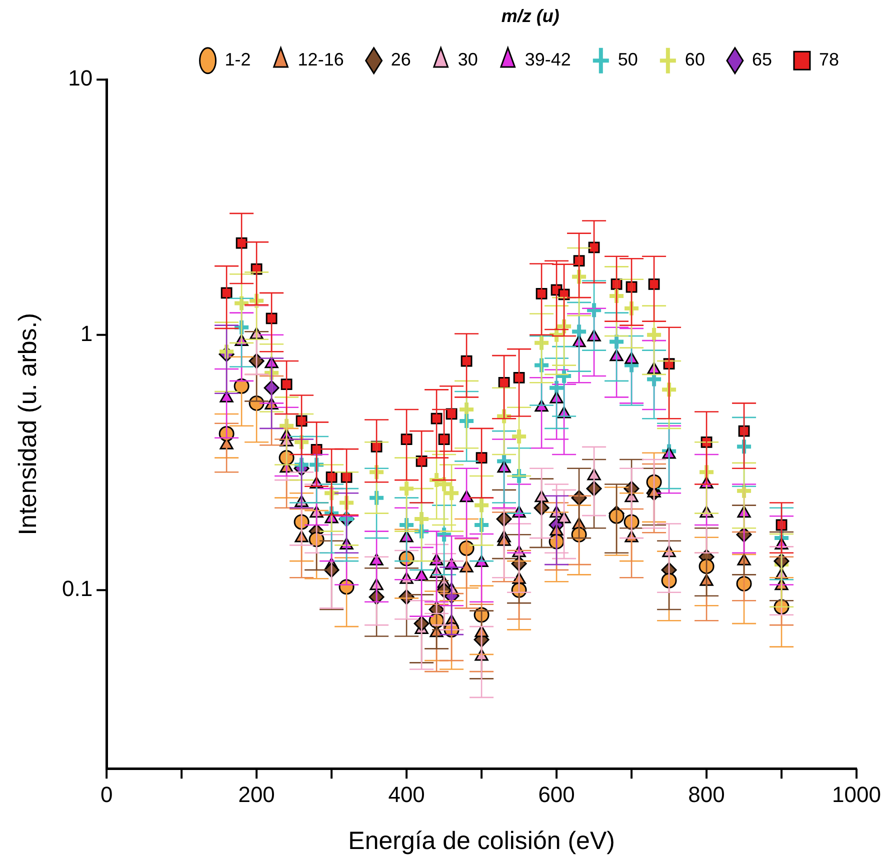  What do you see at coordinates (857, 794) in the screenshot?
I see `x-tick-label: 1000` at bounding box center [857, 794].